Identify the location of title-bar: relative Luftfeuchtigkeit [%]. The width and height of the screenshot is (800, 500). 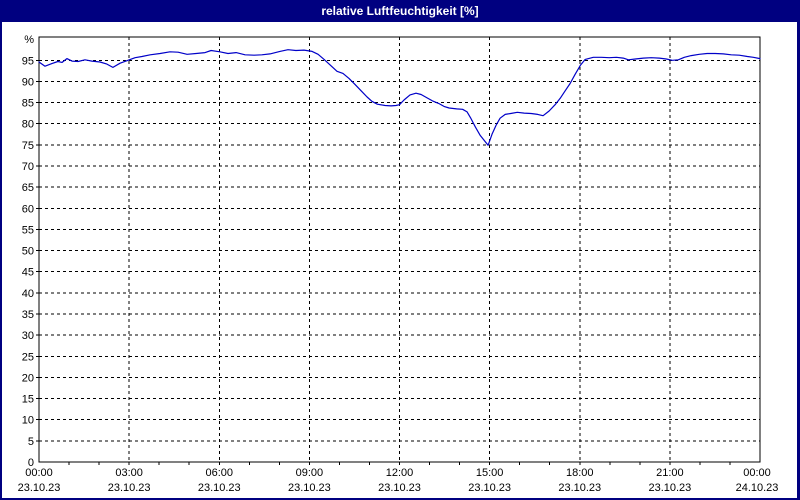
(400, 11).